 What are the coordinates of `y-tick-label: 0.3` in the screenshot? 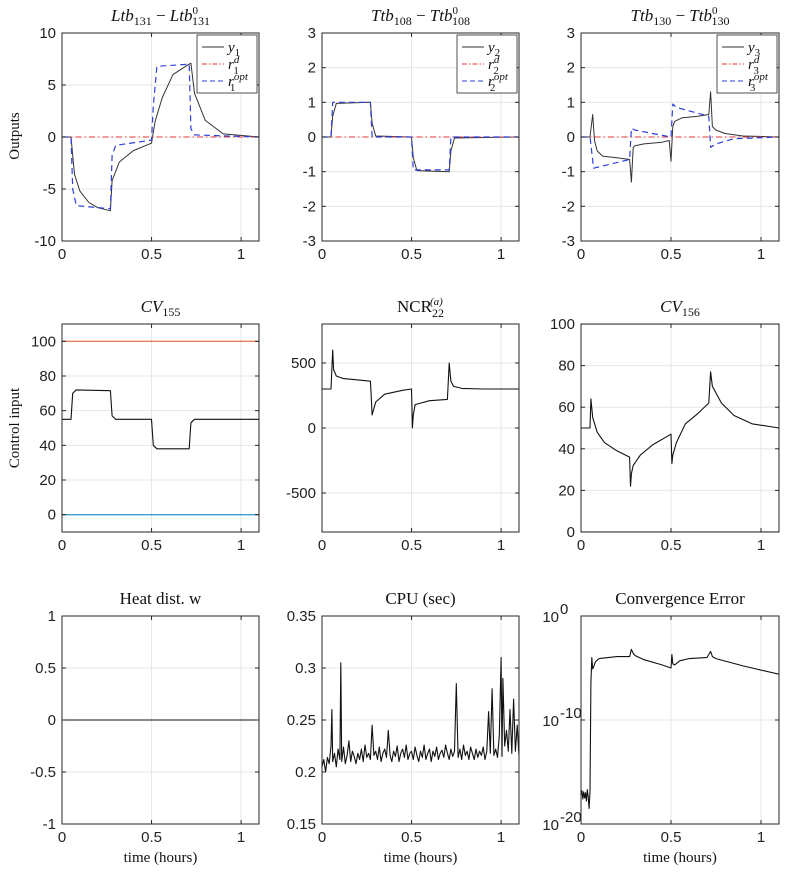 It's located at (305, 668).